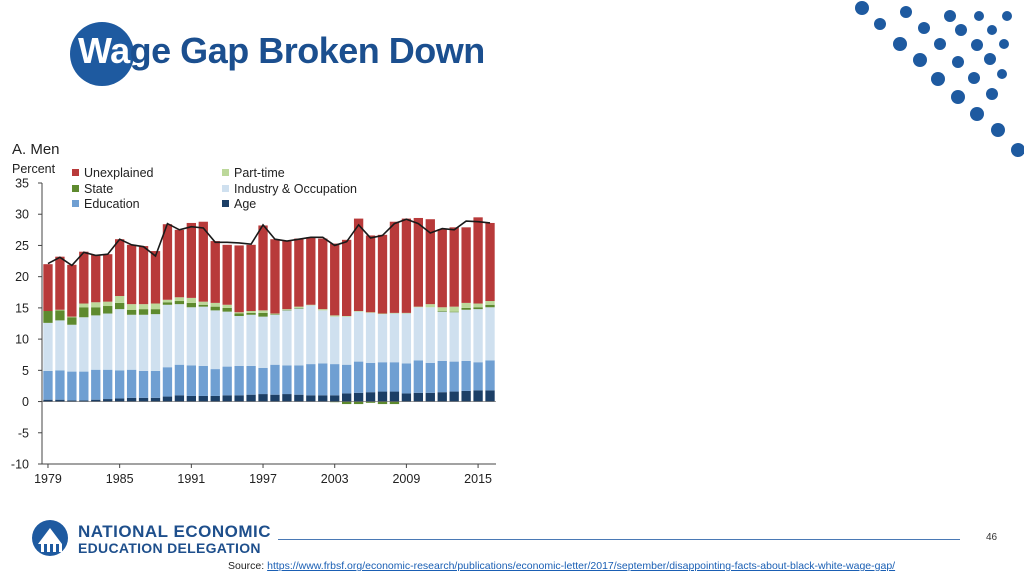 Image resolution: width=1024 pixels, height=576 pixels. What do you see at coordinates (120, 479) in the screenshot?
I see `x-tick-label: 1985` at bounding box center [120, 479].